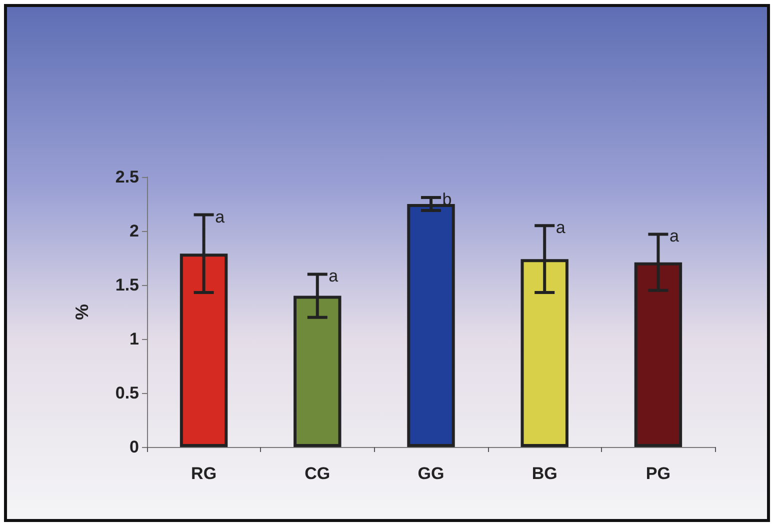 The image size is (772, 527). I want to click on x-tick-label: BG, so click(545, 473).